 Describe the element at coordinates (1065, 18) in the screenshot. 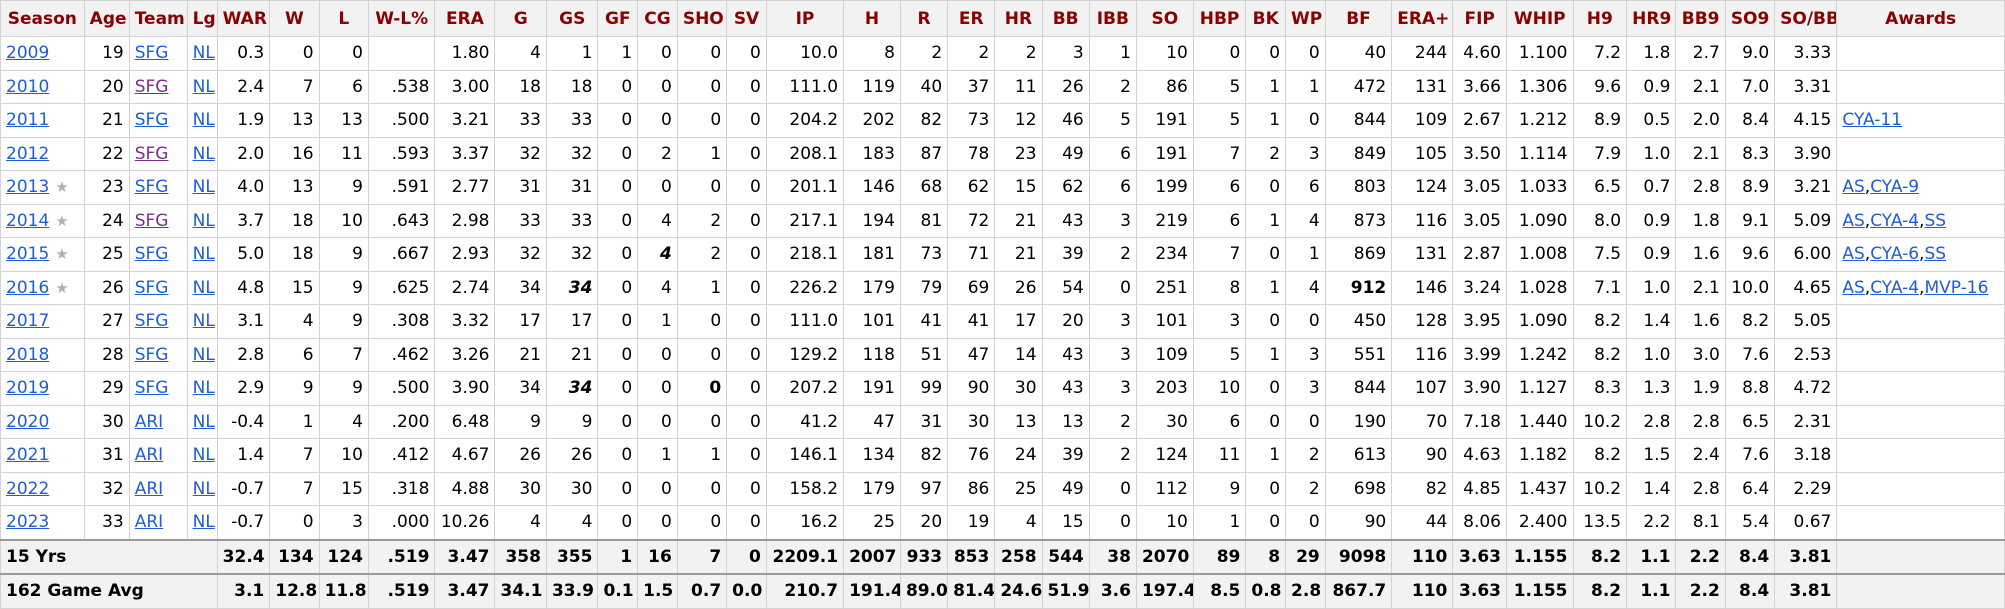

I see `col-header-bb: BB` at that location.